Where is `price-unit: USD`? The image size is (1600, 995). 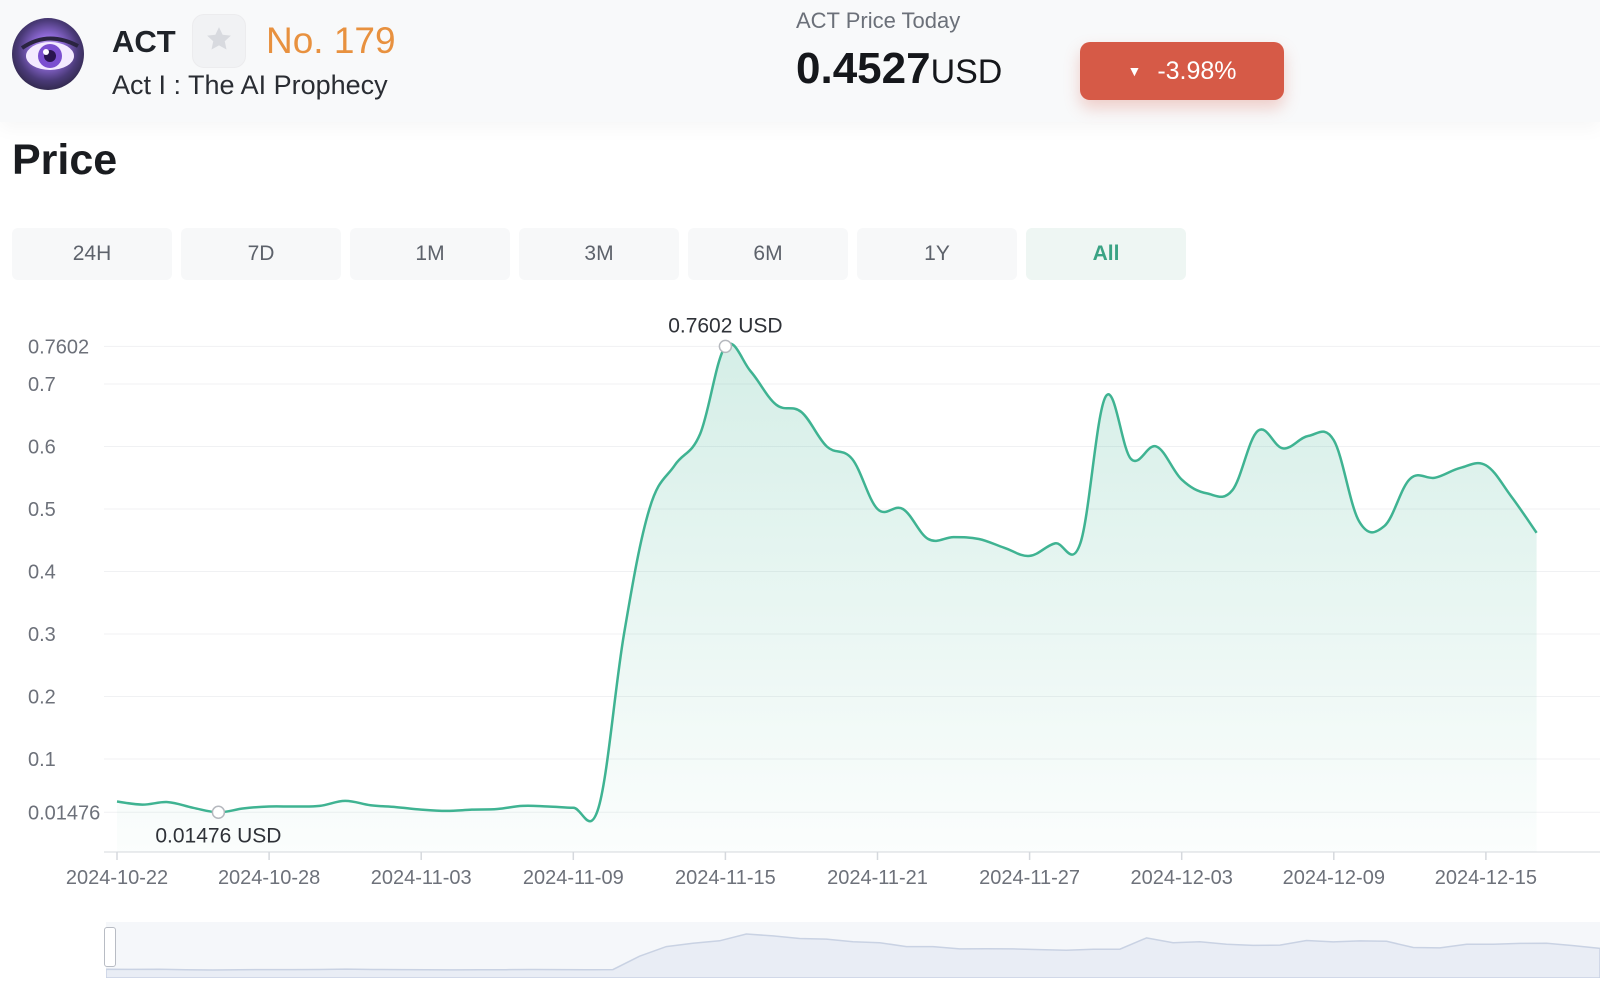 price-unit: USD is located at coordinates (966, 72).